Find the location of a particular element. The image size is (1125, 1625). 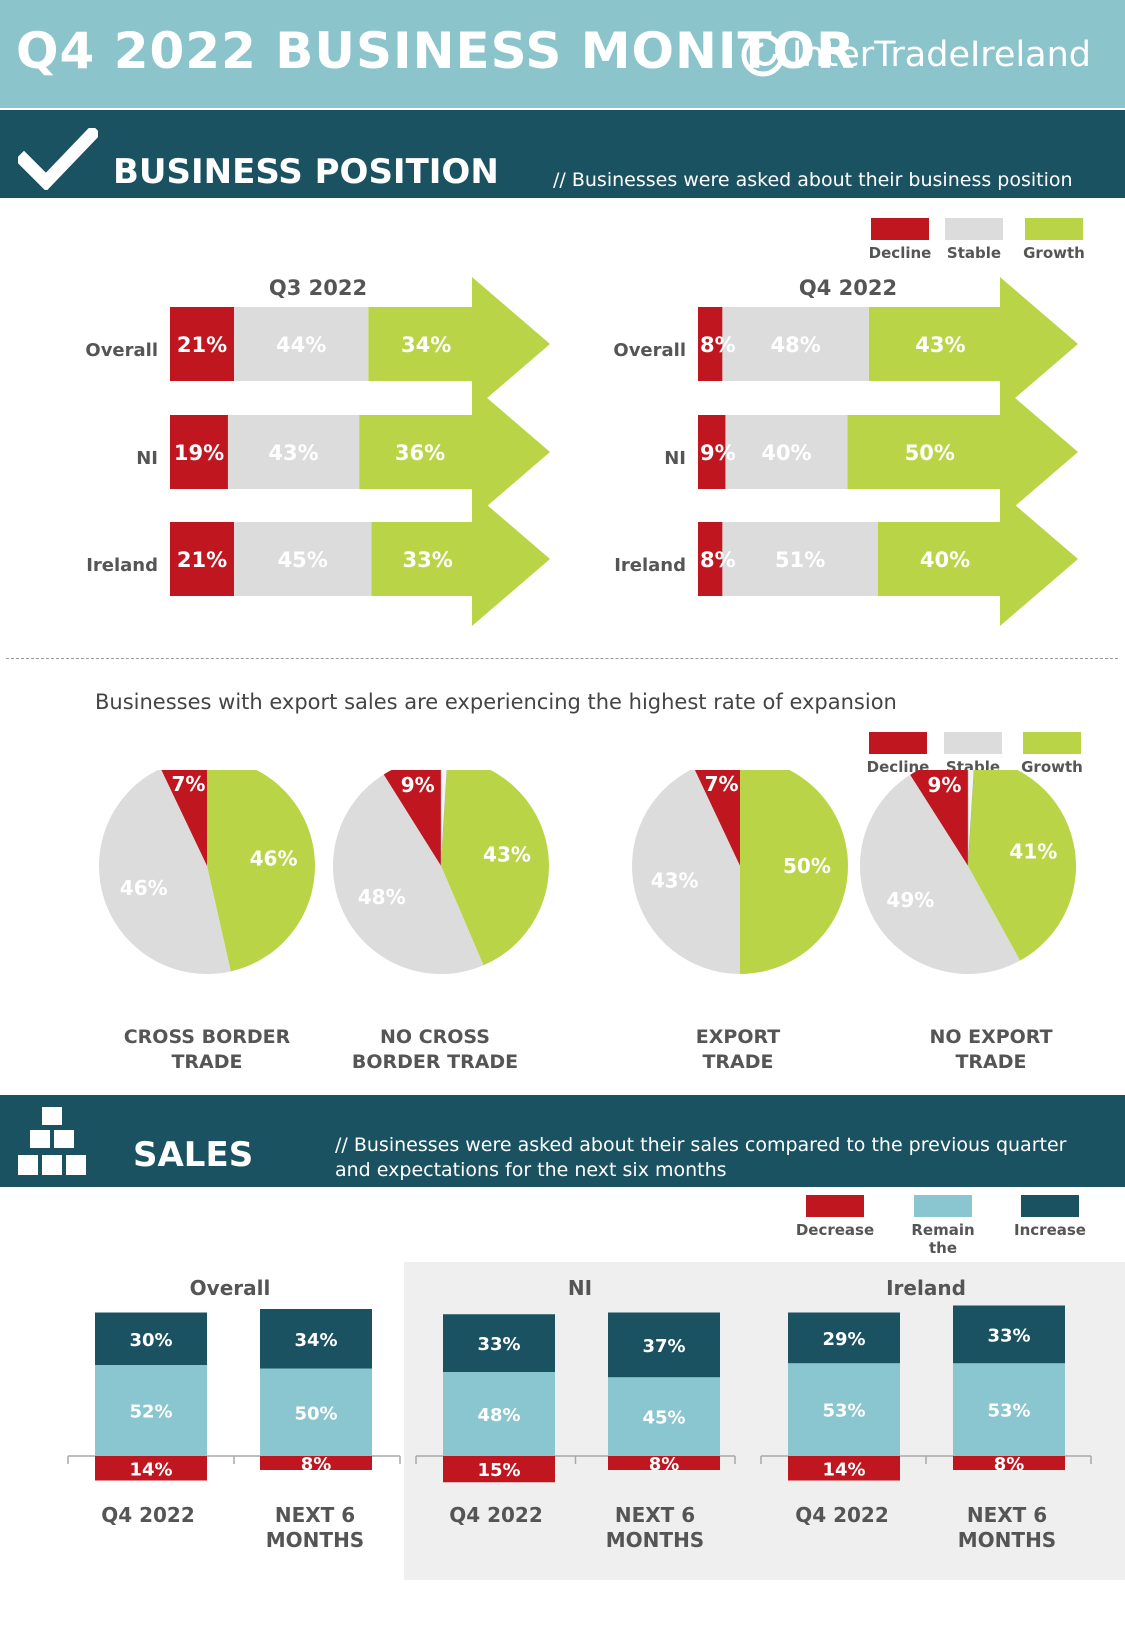

stable-value-label: 40% is located at coordinates (786, 453).